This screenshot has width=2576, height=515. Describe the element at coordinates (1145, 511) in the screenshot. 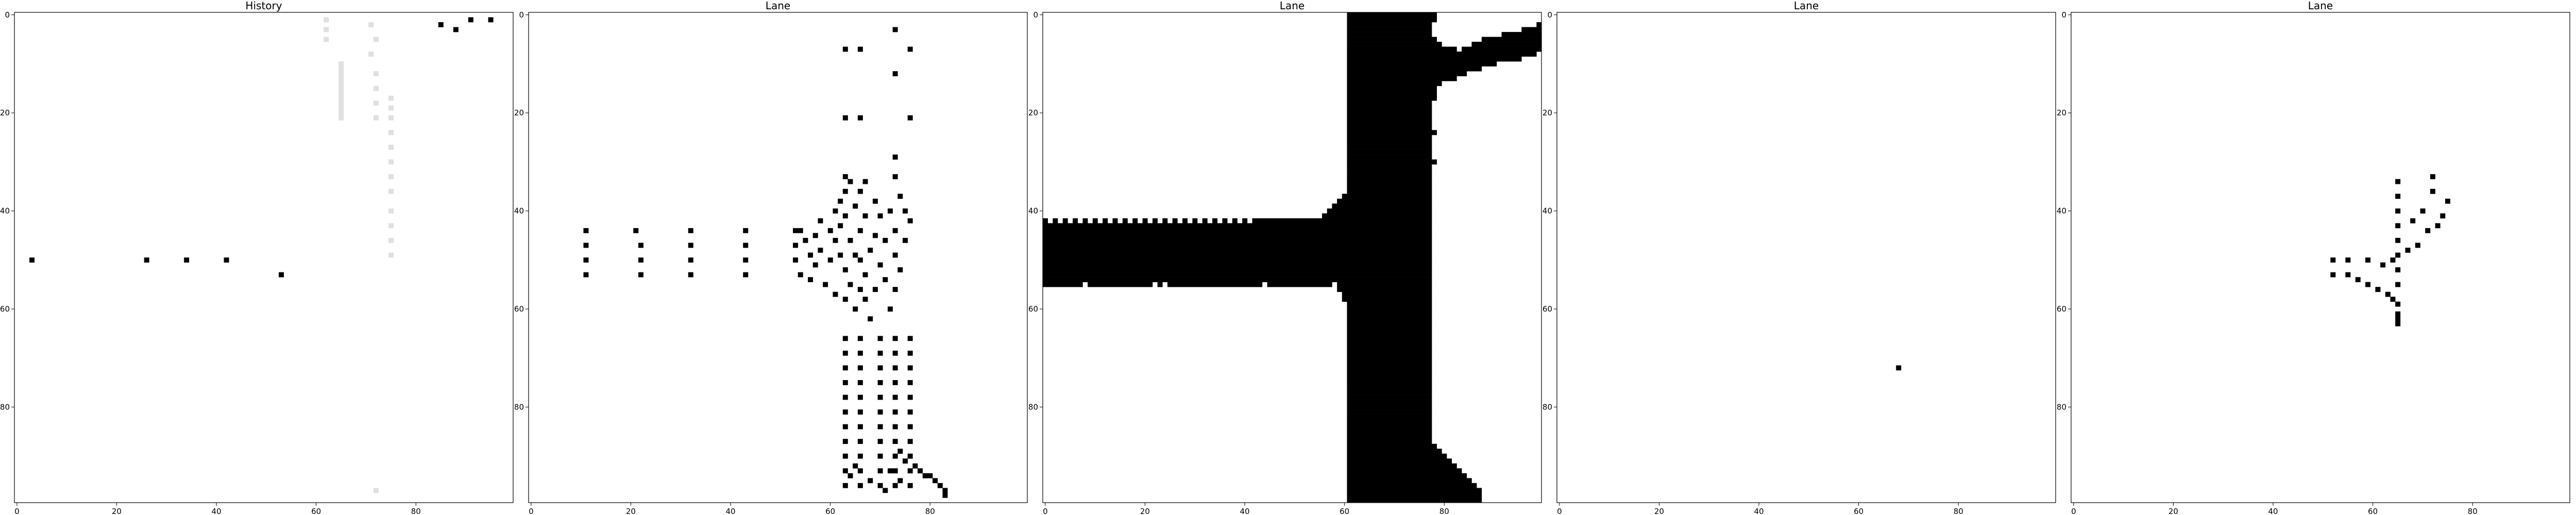

I see `x-tick-label: 20` at that location.